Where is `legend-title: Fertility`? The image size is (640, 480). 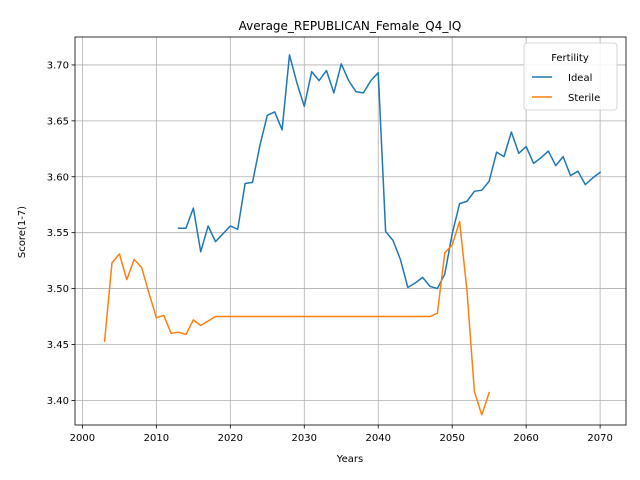 legend-title: Fertility is located at coordinates (570, 58).